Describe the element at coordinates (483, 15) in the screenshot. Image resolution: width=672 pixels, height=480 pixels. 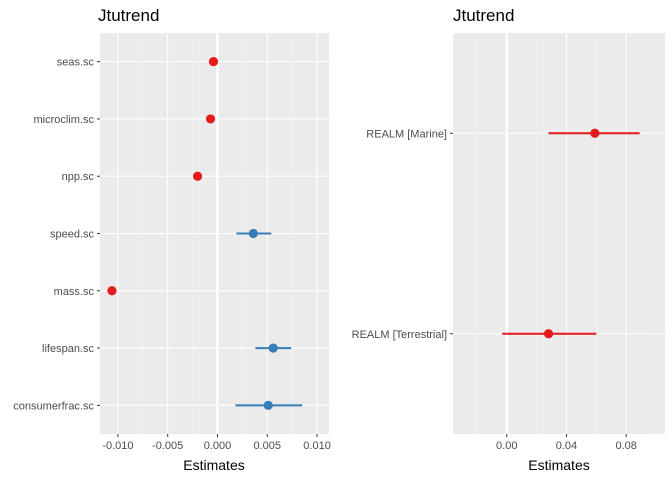
I see `right-chart-title: Jtutrend` at that location.